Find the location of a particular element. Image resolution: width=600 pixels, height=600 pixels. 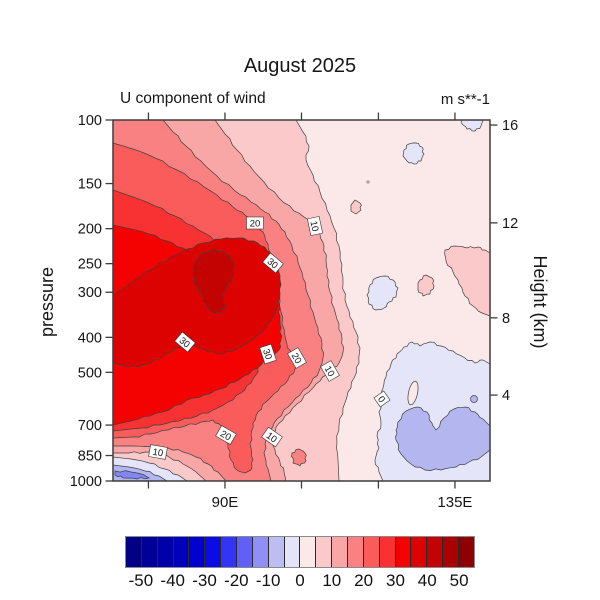

pressure-tick-label: 400 is located at coordinates (90, 338).